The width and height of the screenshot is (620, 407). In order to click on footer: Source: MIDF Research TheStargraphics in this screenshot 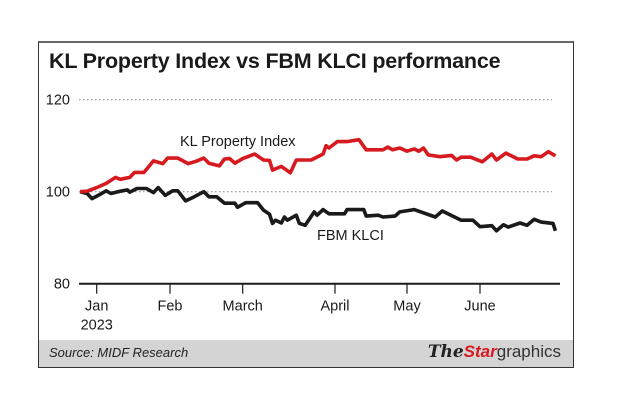, I will do `click(306, 353)`.